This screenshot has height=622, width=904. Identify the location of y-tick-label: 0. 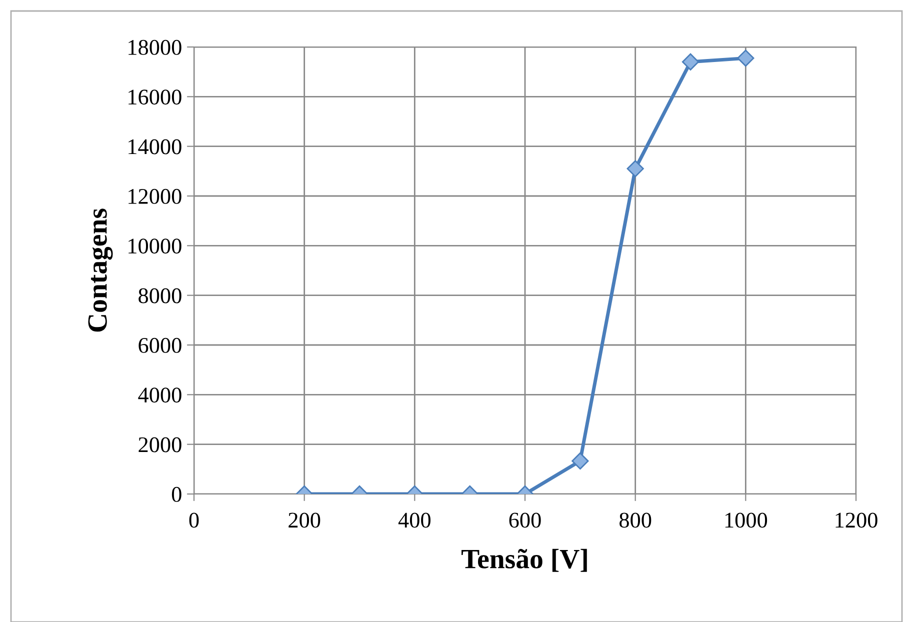
(177, 494).